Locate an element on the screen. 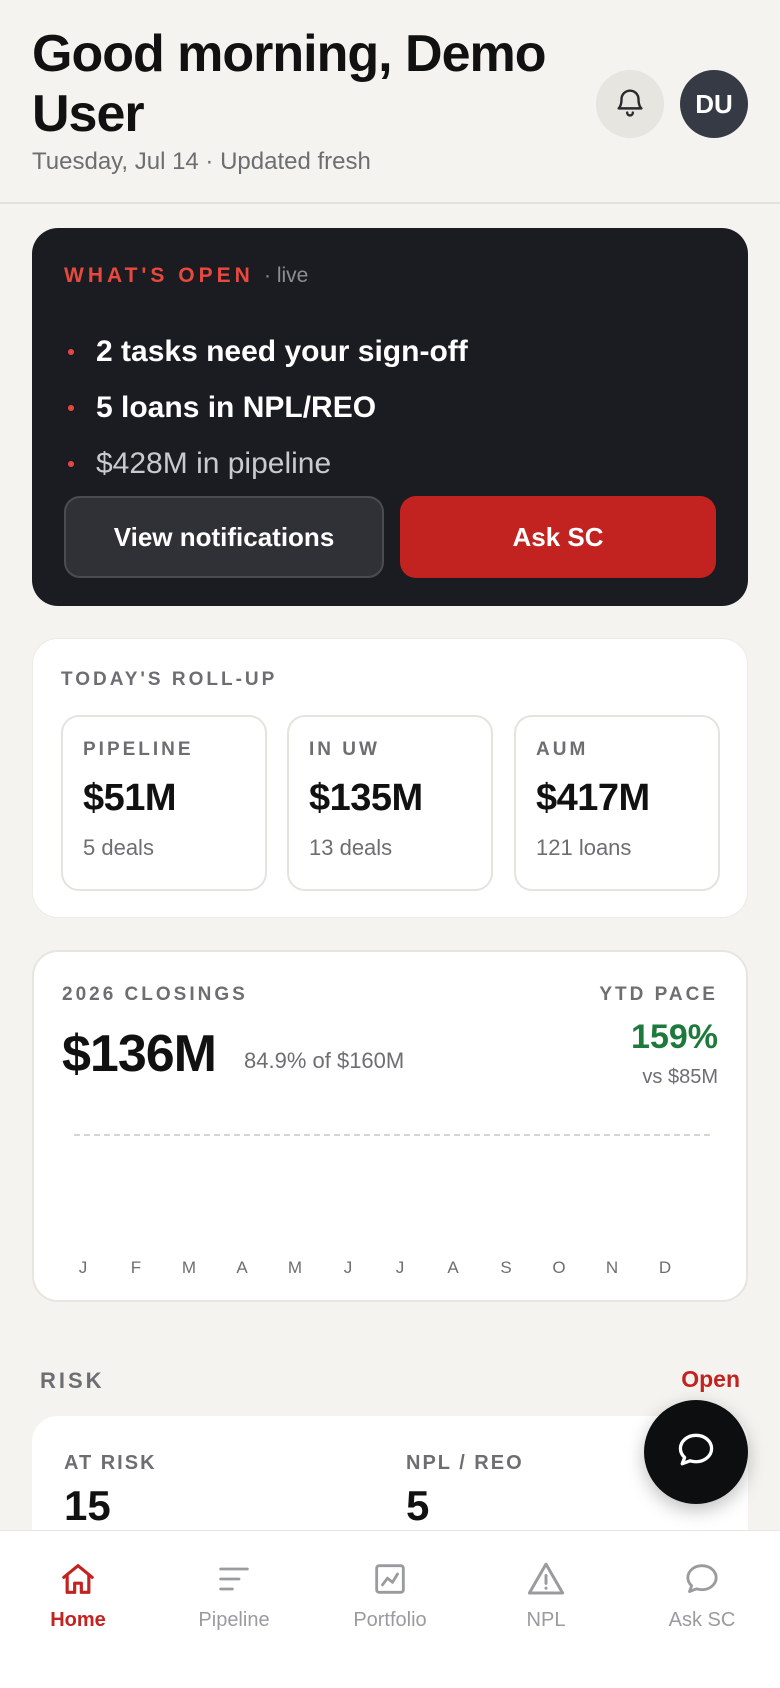 The image size is (780, 1688). bottom-tab-bar: Home Pipeline Portfolio NPL is located at coordinates (390, 1609).